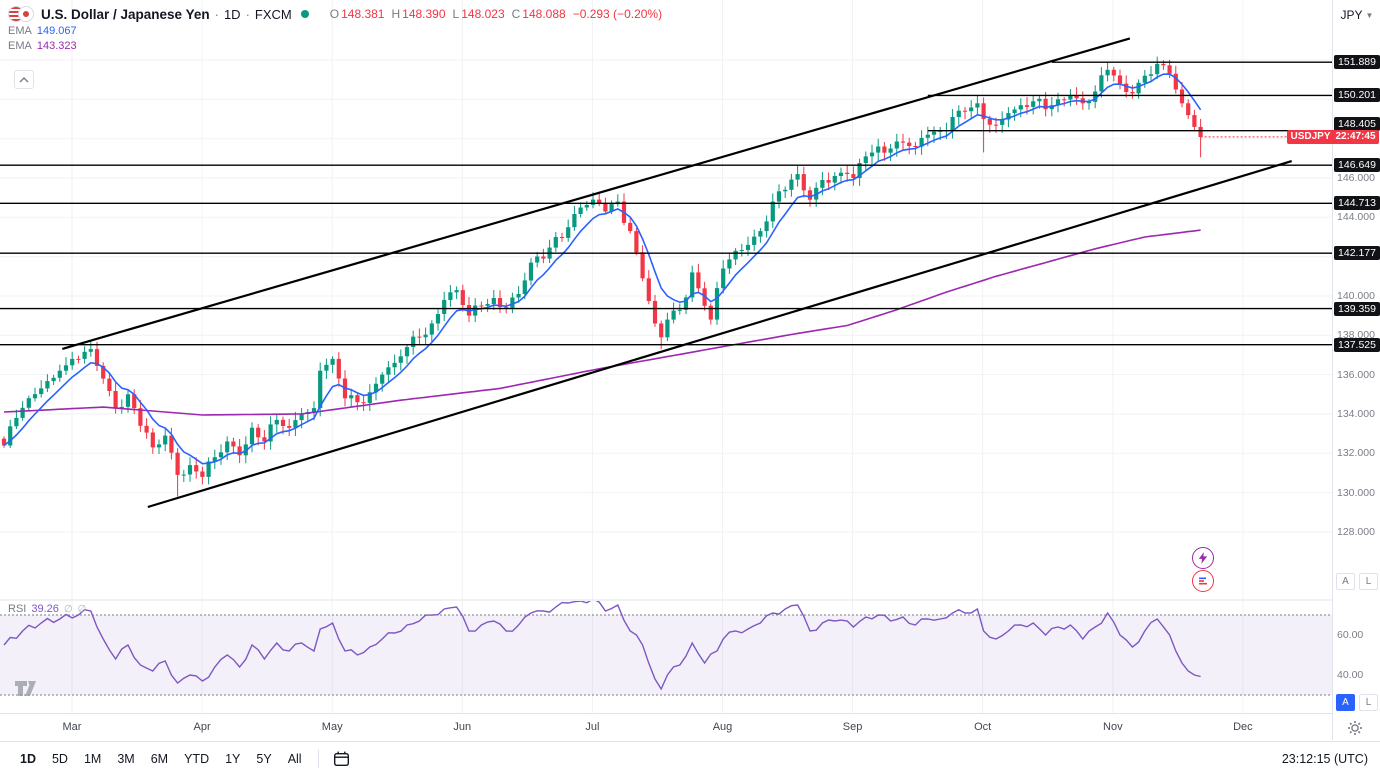 The width and height of the screenshot is (1380, 776). I want to click on price-line-badge: 142.177, so click(1357, 253).